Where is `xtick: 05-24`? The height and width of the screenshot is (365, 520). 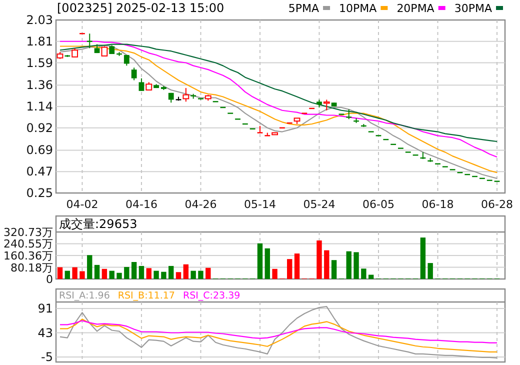 xtick: 05-24 is located at coordinates (319, 204).